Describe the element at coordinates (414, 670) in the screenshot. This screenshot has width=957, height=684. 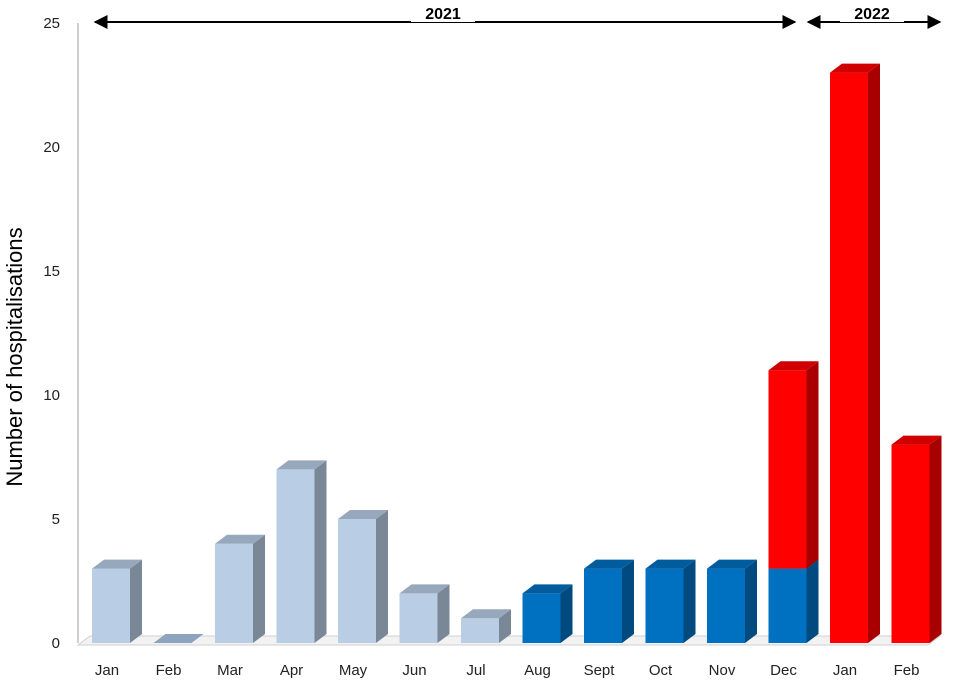
I see `x-tick-label: Jun` at that location.